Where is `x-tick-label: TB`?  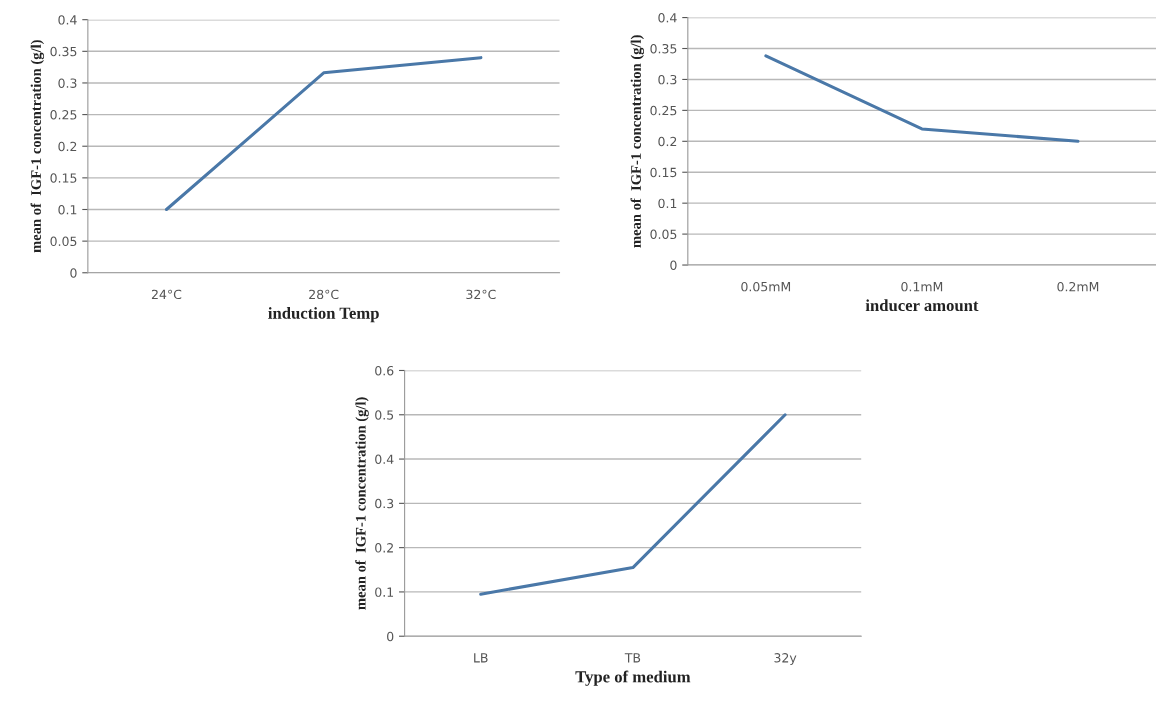
x-tick-label: TB is located at coordinates (632, 658).